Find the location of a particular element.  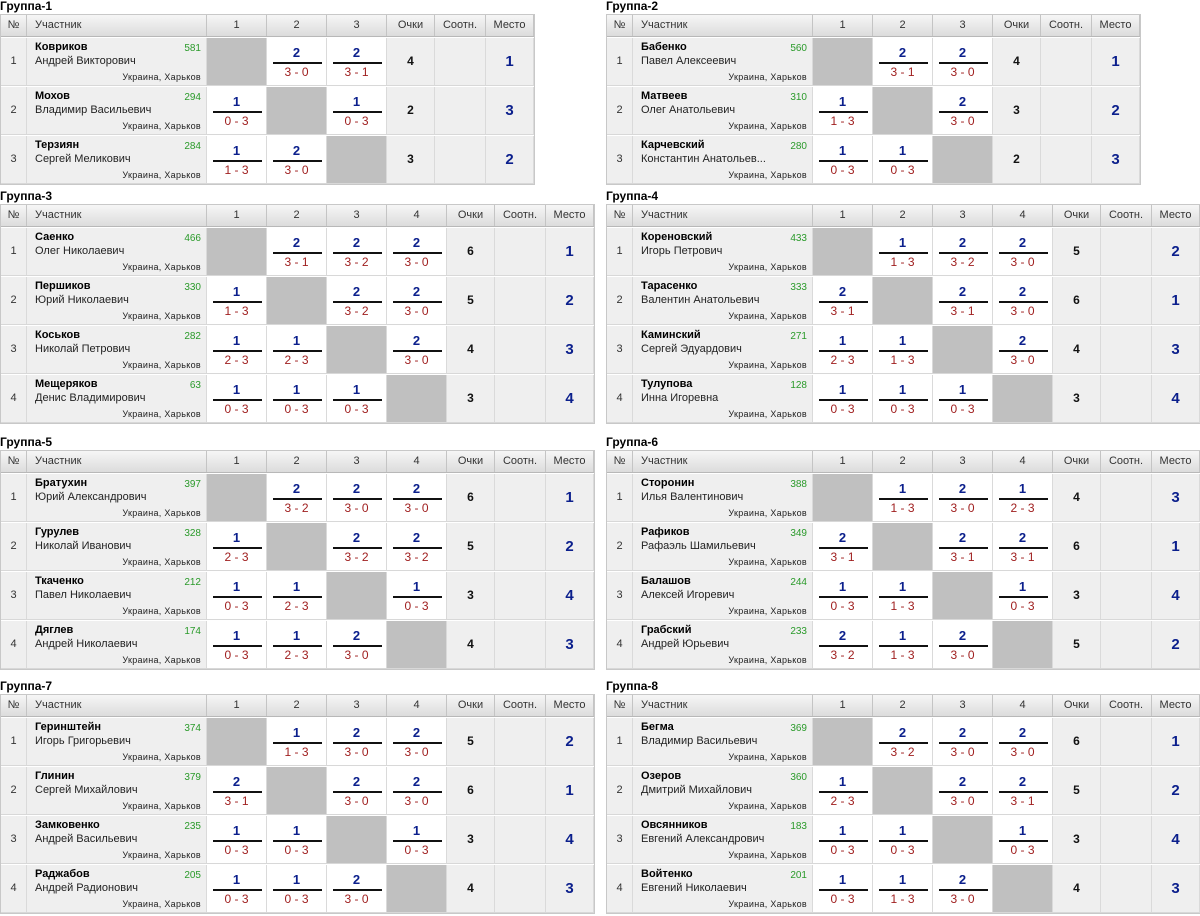

participant-cell: Тулупова Инна Игоревна 128 Украина, Харьков is located at coordinates (723, 398).